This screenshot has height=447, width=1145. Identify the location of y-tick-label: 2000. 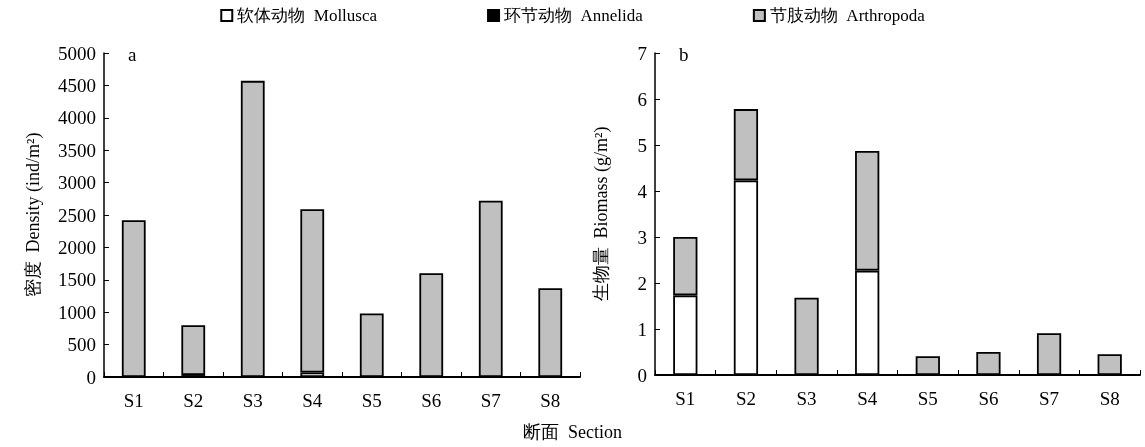
(77, 247).